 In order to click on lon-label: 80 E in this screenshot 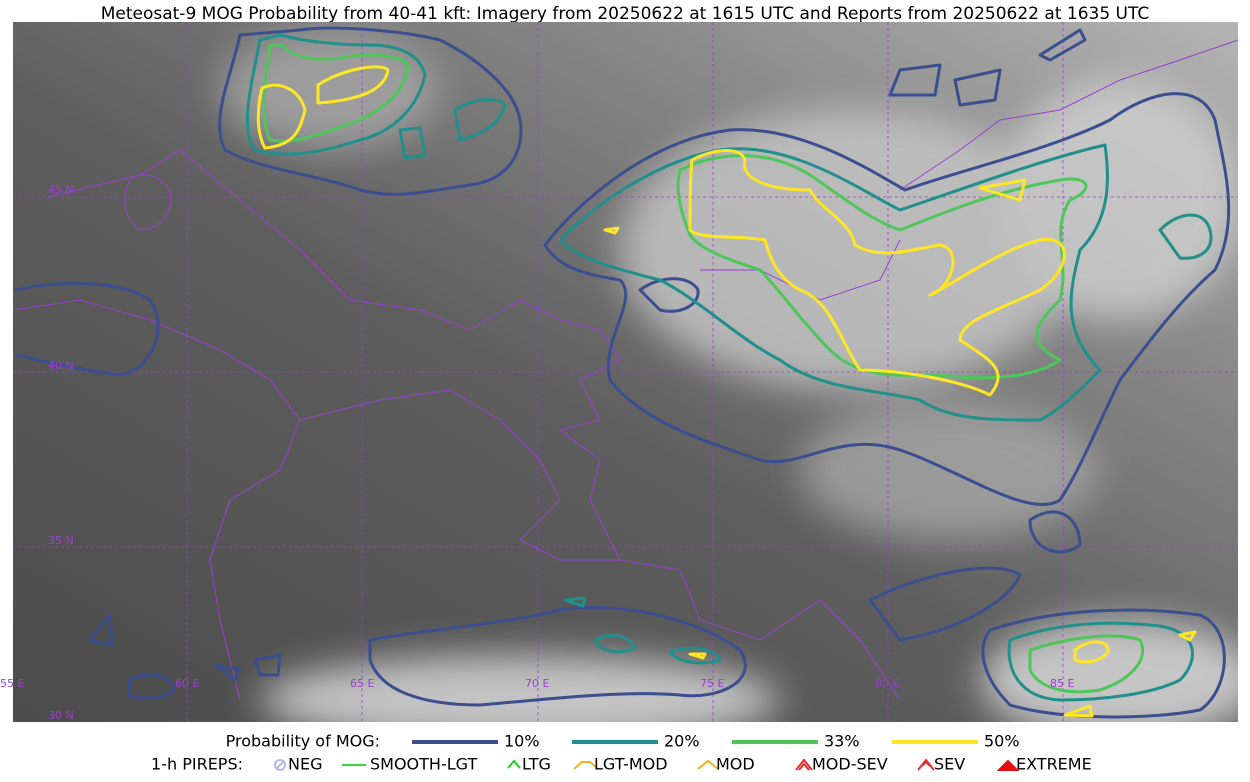, I will do `click(887, 683)`.